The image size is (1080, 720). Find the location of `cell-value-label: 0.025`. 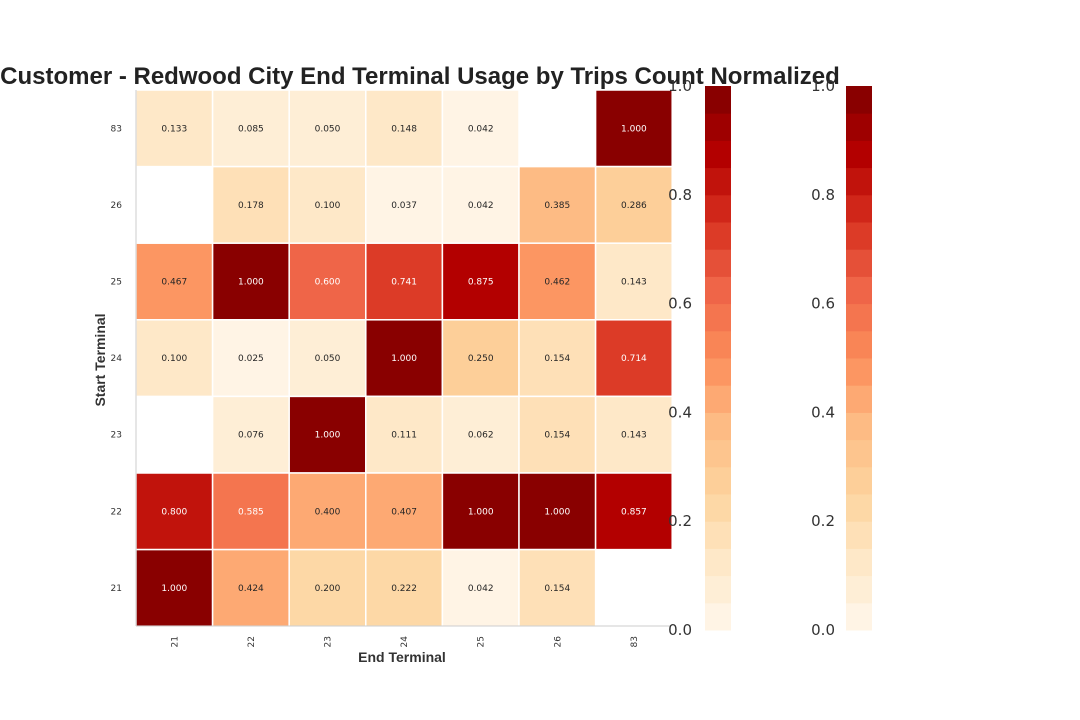

cell-value-label: 0.025 is located at coordinates (251, 359).